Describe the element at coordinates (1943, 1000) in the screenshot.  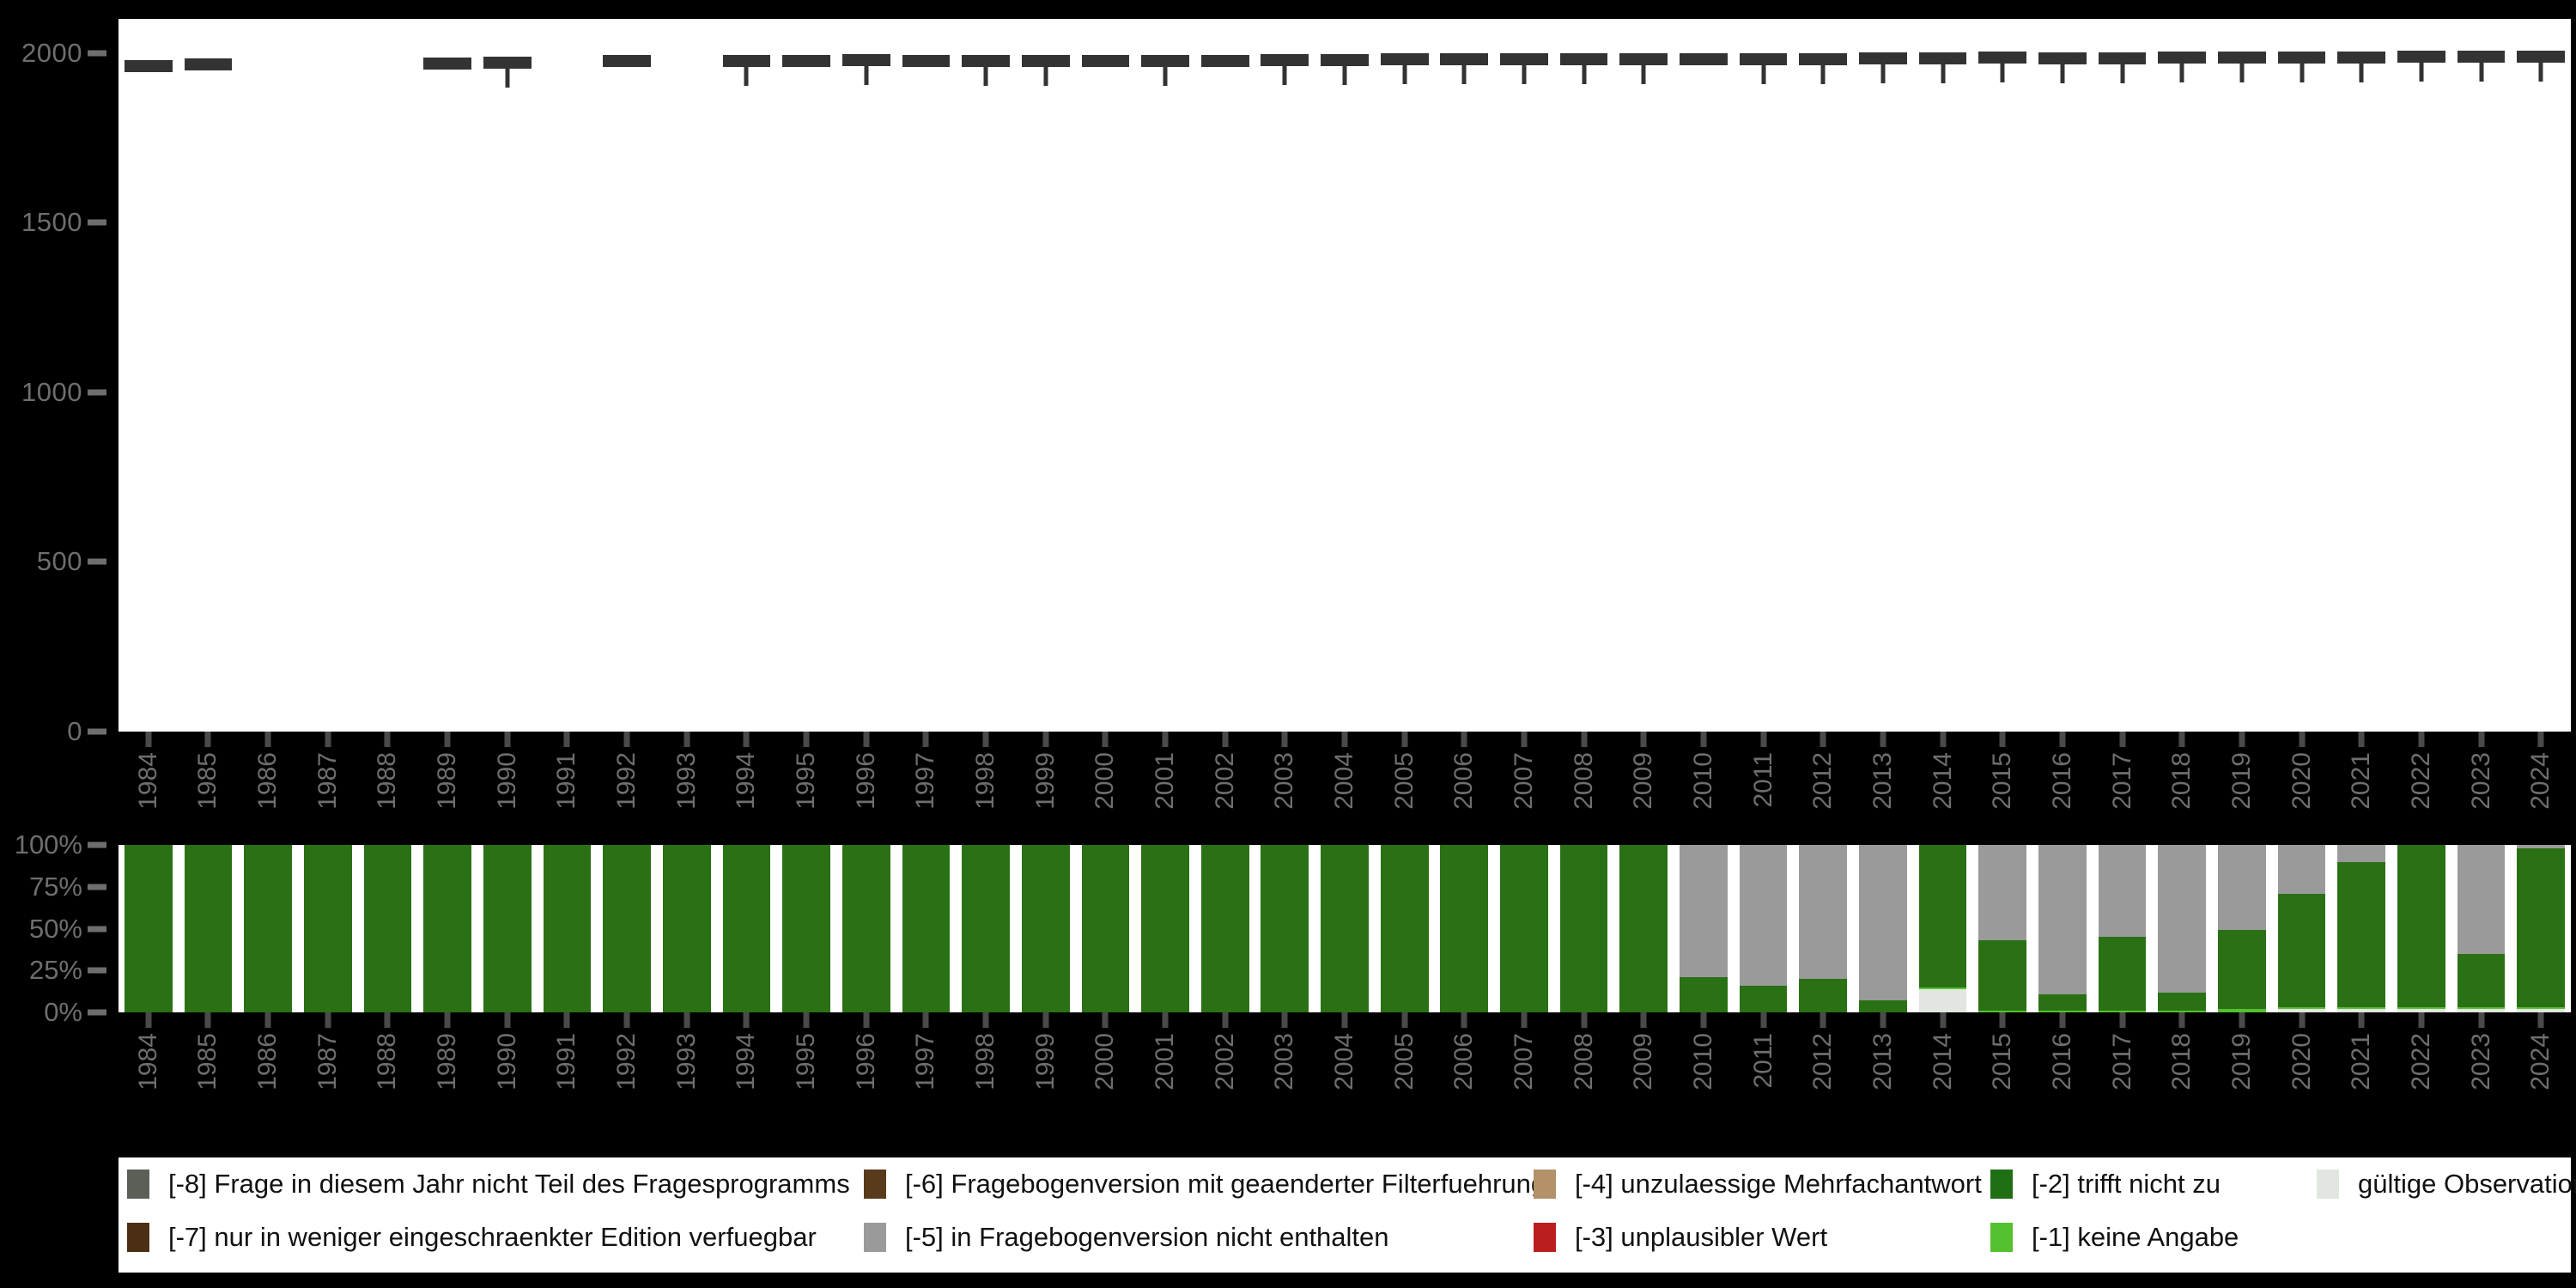
I see `bottom-stack-segment-valid` at that location.